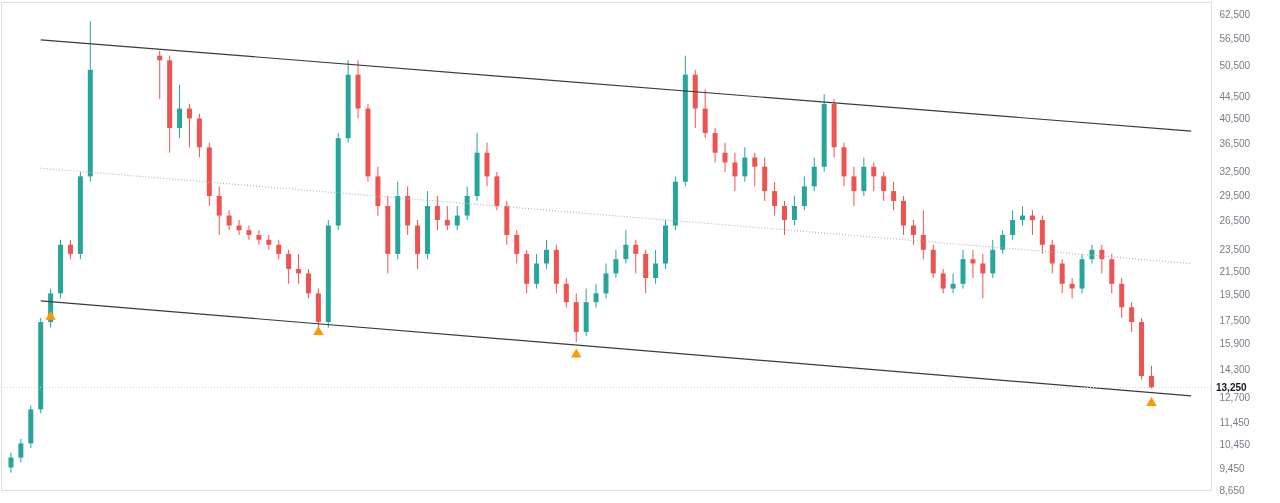  Describe the element at coordinates (1235, 66) in the screenshot. I see `y-tick-label: 50,500` at that location.